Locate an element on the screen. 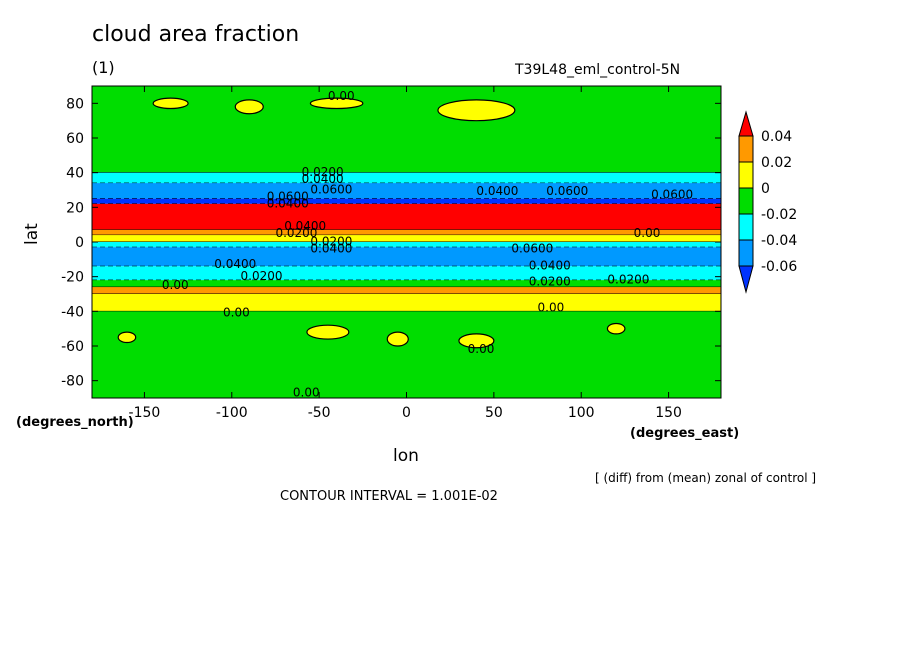 The width and height of the screenshot is (904, 654). contour-label-19: 0.0200 is located at coordinates (550, 281).